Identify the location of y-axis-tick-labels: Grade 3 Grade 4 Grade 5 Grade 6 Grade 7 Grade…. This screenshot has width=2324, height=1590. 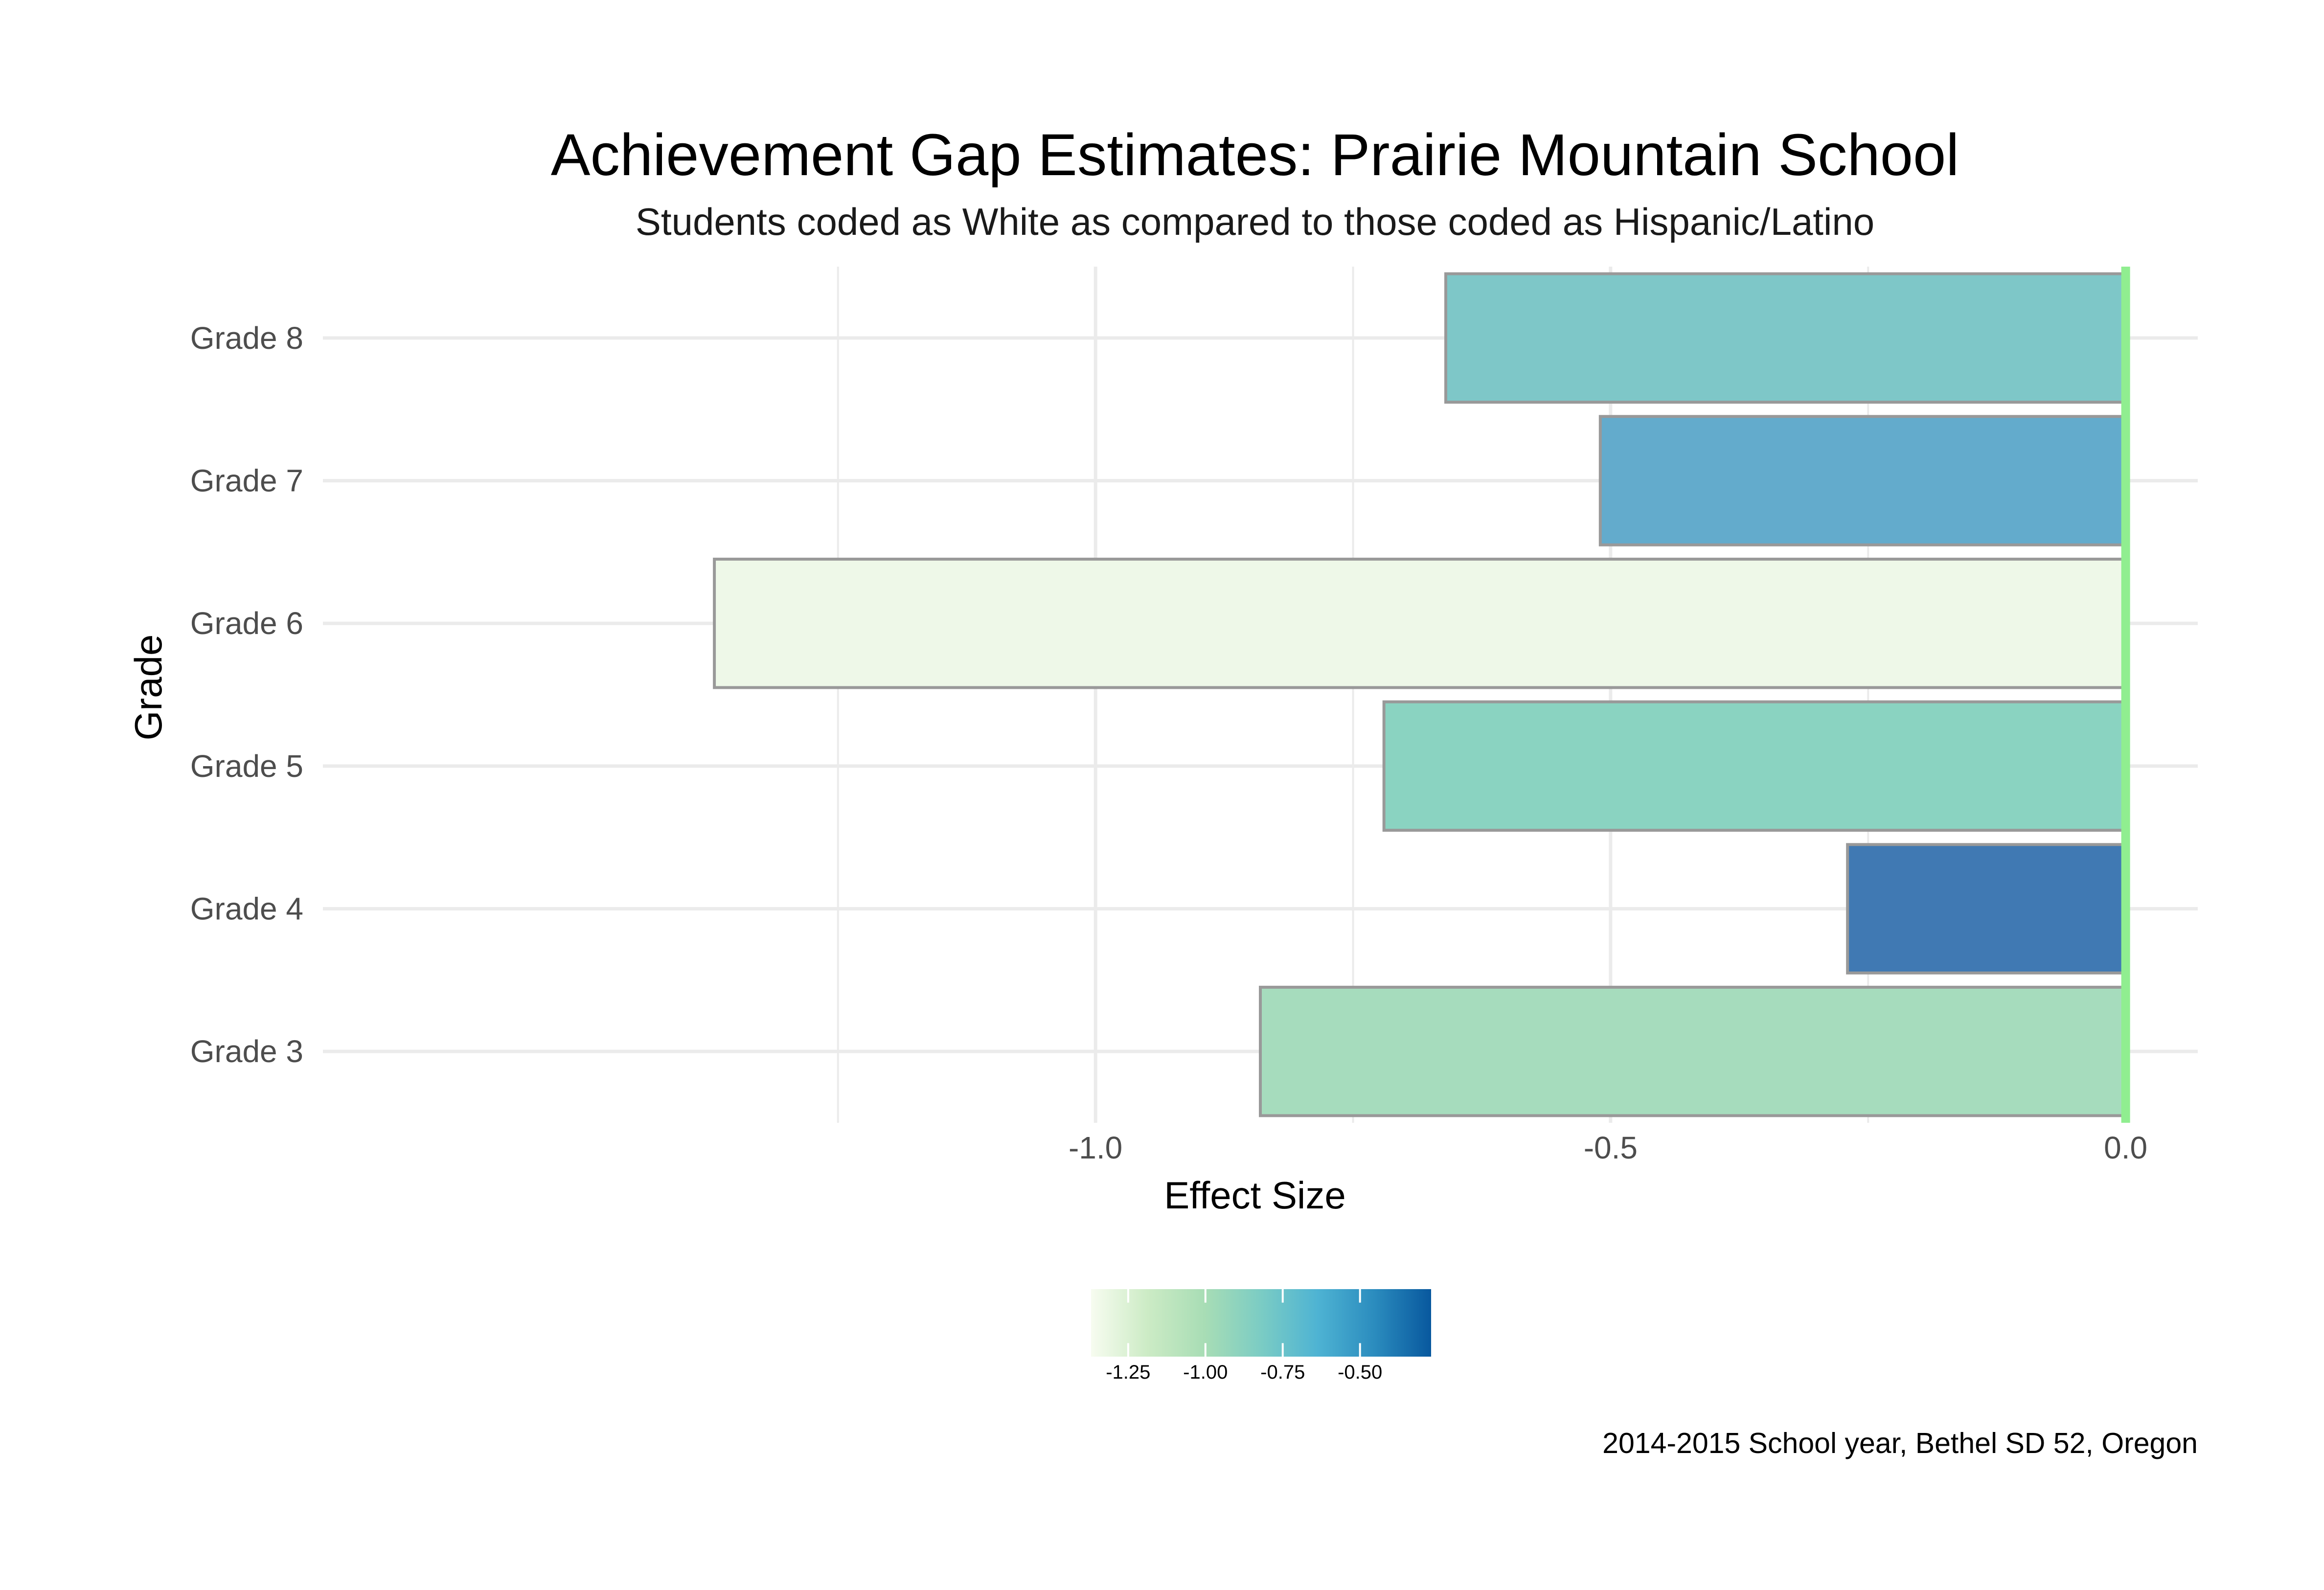
(247, 695).